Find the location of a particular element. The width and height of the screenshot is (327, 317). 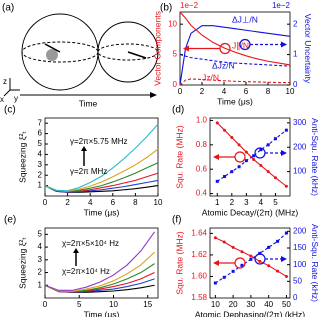

y2-tick-label: 300 is located at coordinates (300, 122).